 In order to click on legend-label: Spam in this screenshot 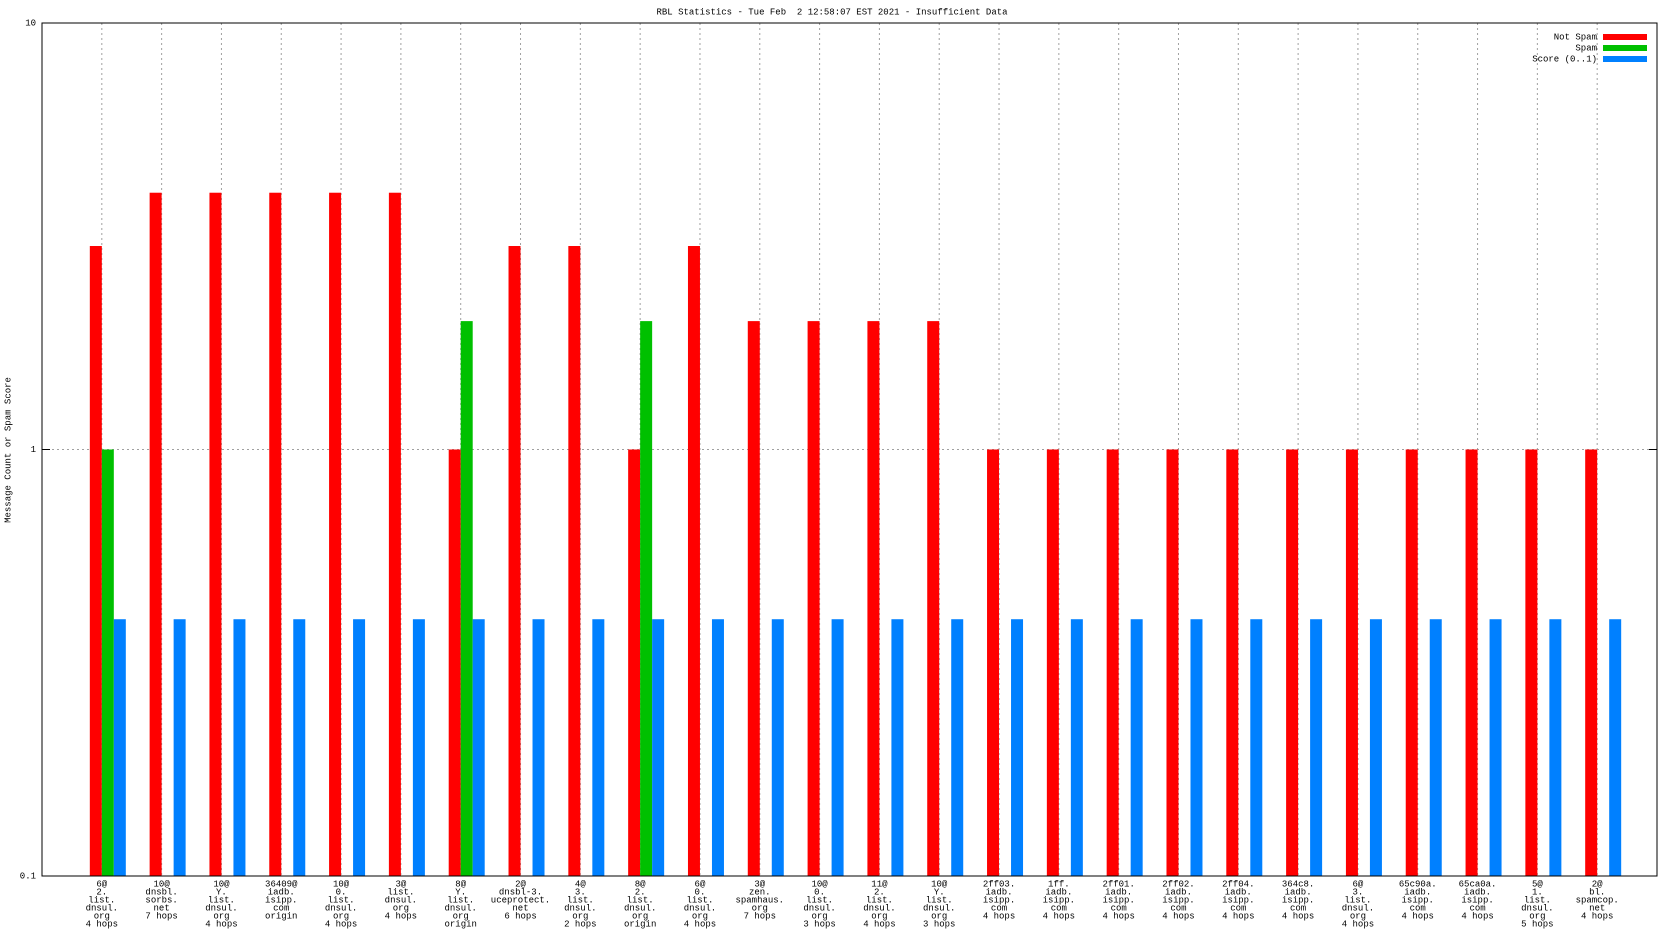, I will do `click(1586, 48)`.